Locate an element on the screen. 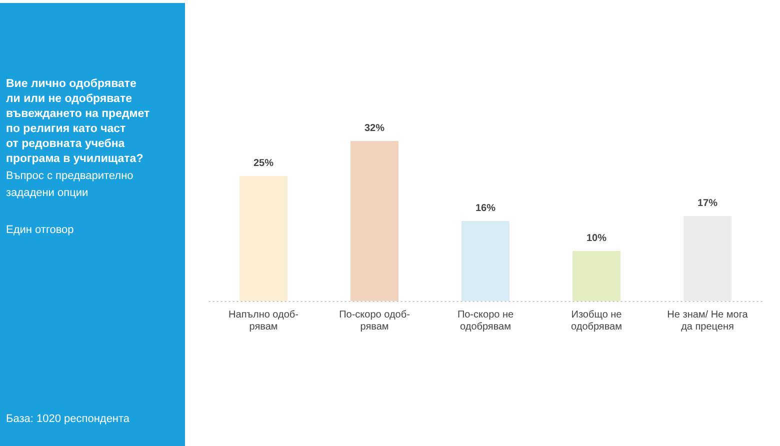 The width and height of the screenshot is (780, 446). data-label: 25% is located at coordinates (263, 163).